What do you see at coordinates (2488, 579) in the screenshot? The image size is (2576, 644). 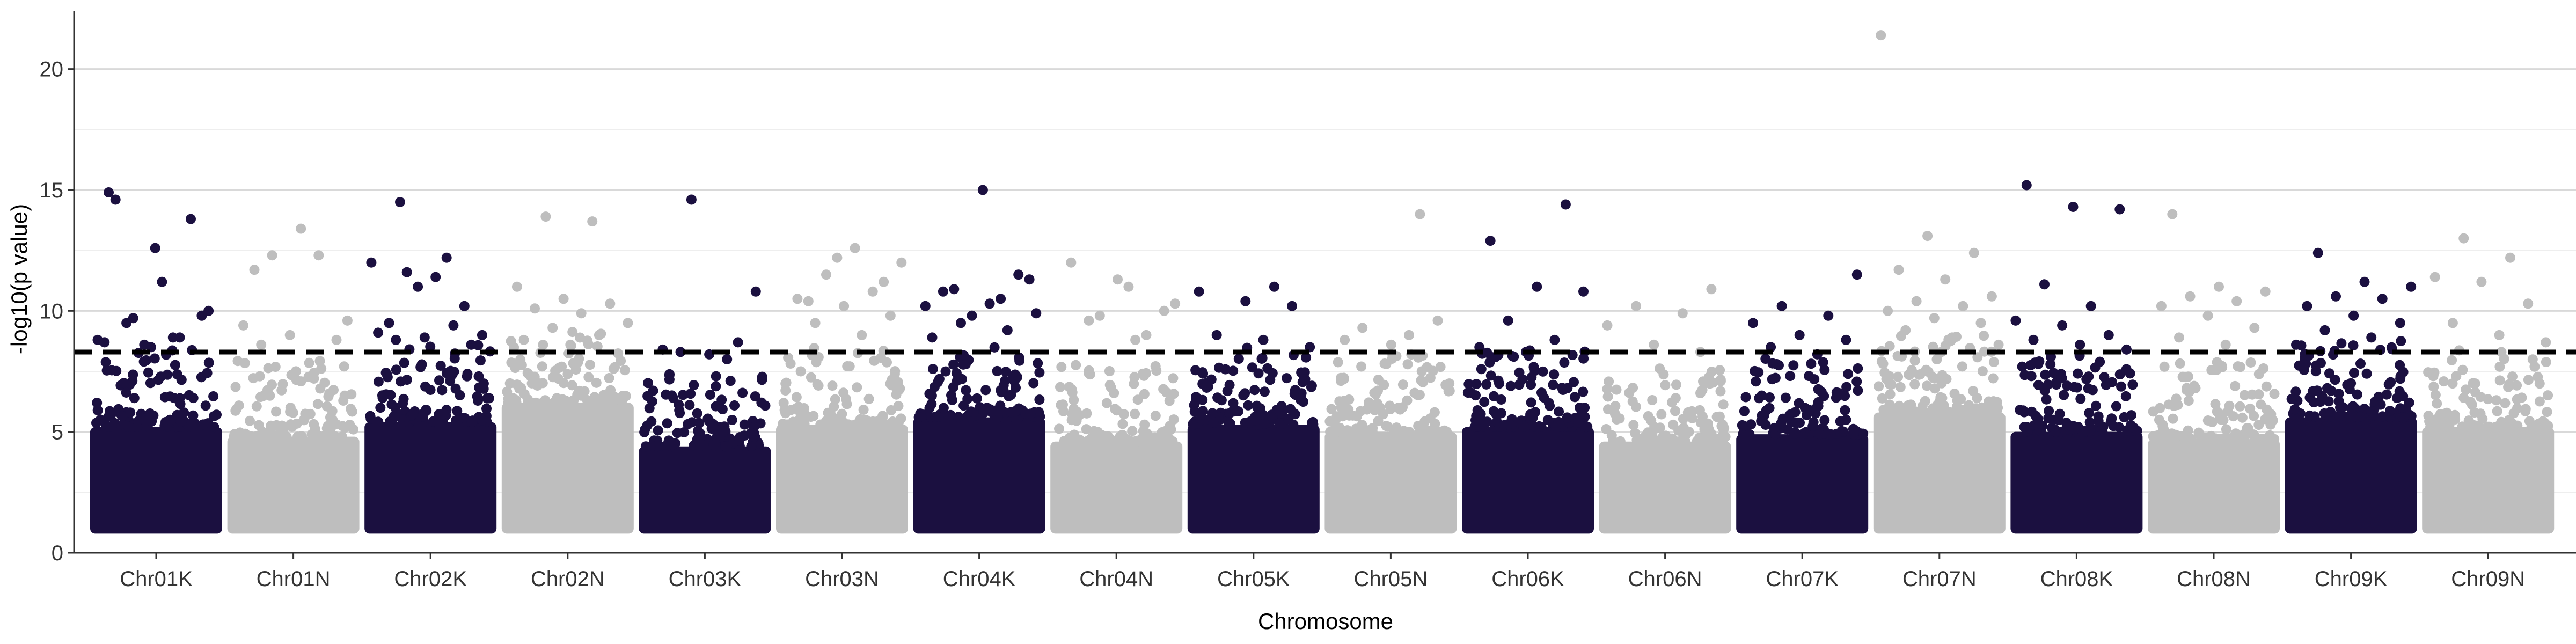 I see `x-tick-label-Chr09N: Chr09N` at bounding box center [2488, 579].